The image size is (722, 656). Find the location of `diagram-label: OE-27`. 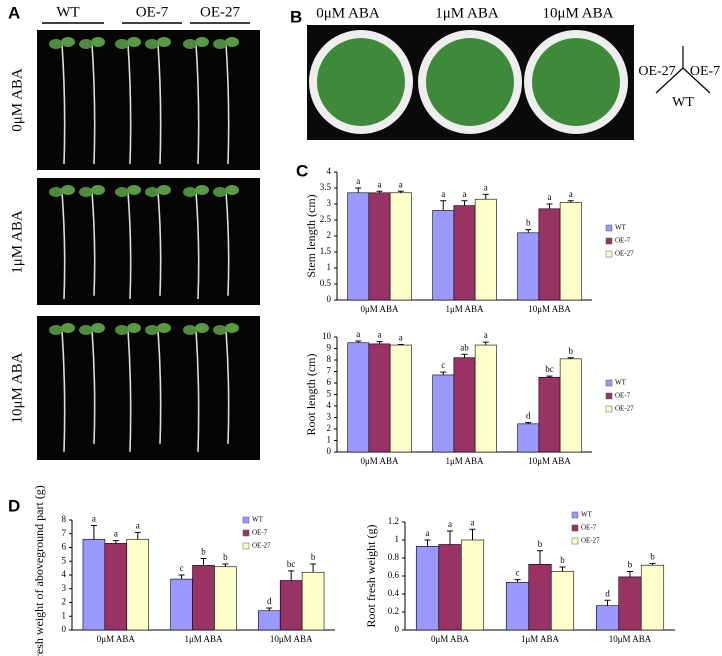

diagram-label: OE-27 is located at coordinates (656, 71).